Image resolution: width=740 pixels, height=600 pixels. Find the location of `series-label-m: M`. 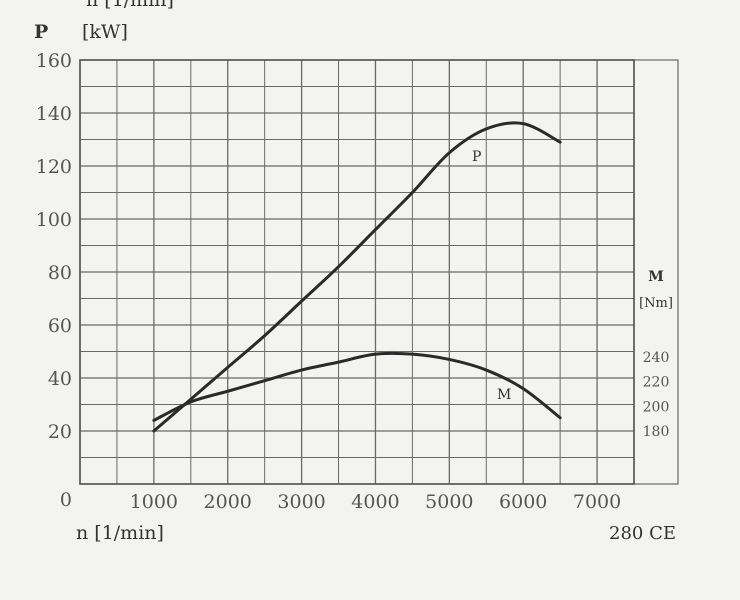

series-label-m: M is located at coordinates (504, 395).